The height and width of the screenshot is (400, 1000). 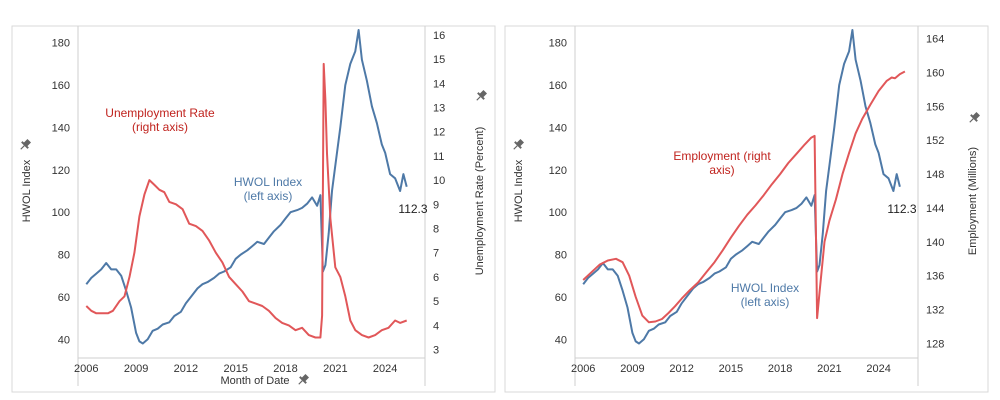 I want to click on y2-tick-label: 156, so click(x=935, y=107).